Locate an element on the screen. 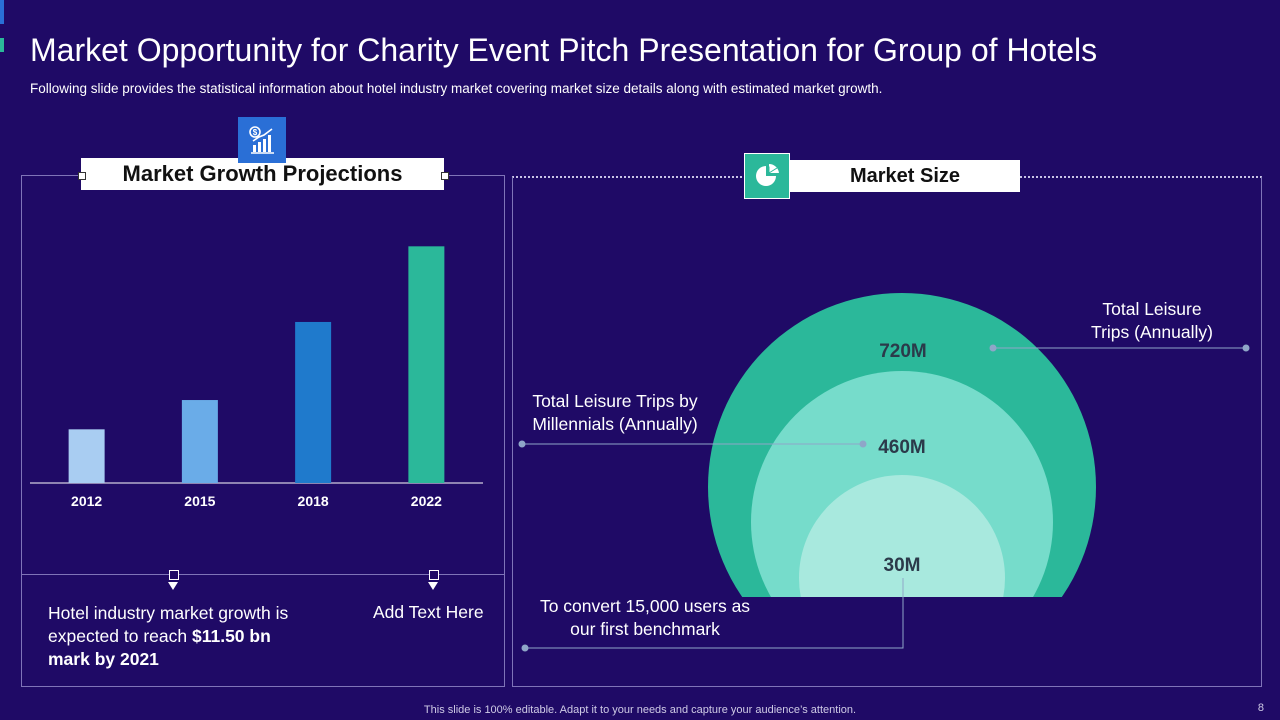 This screenshot has width=1280, height=720. divider-marker-right is located at coordinates (434, 575).